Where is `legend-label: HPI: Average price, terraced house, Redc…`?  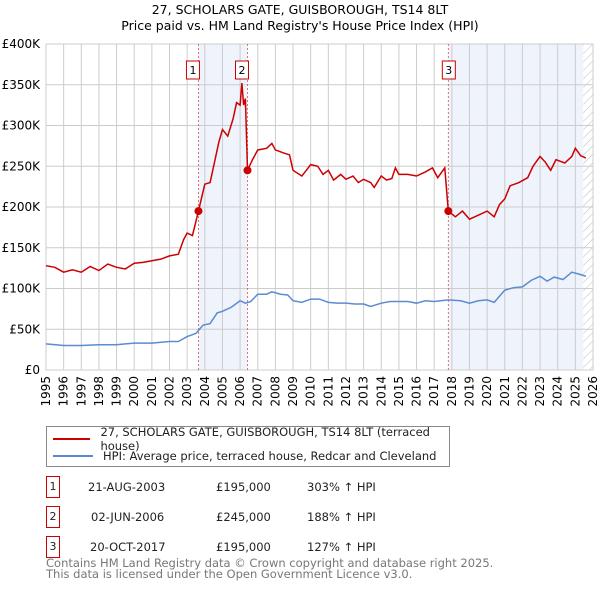 legend-label: HPI: Average price, terraced house, Redc… is located at coordinates (270, 456).